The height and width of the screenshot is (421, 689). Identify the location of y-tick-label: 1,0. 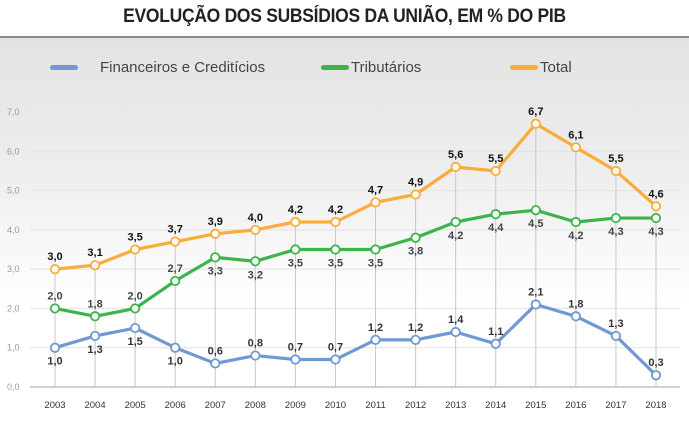
(13, 348).